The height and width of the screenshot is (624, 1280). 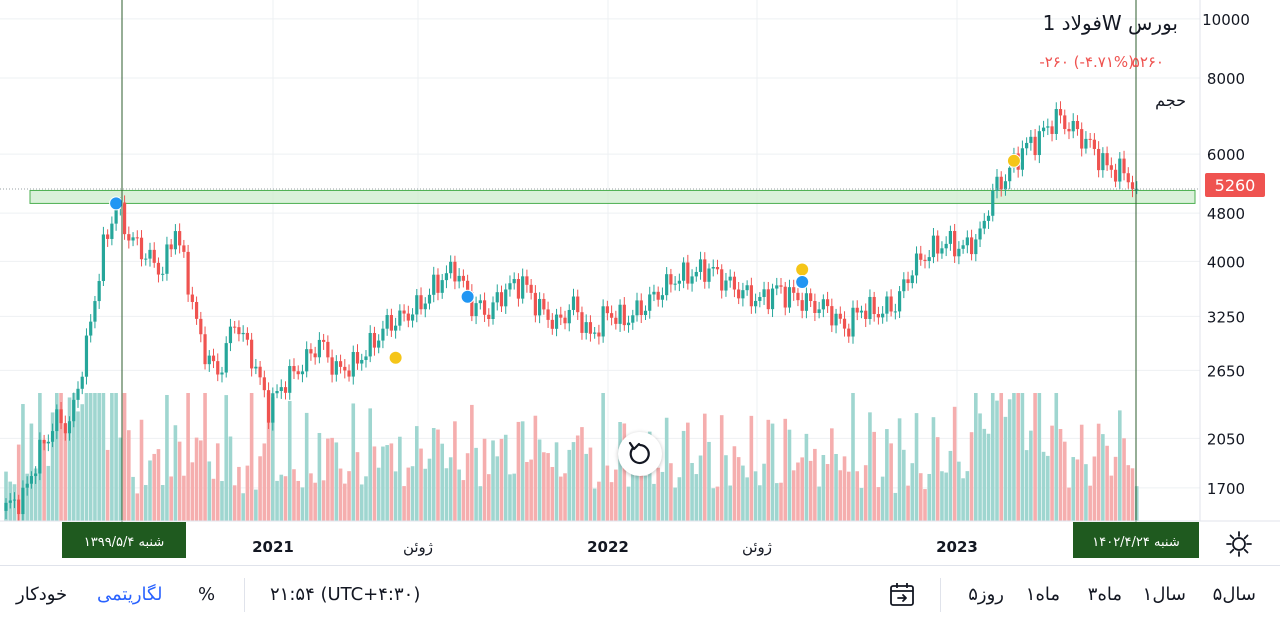 I want to click on settings-button, so click(x=1239, y=544).